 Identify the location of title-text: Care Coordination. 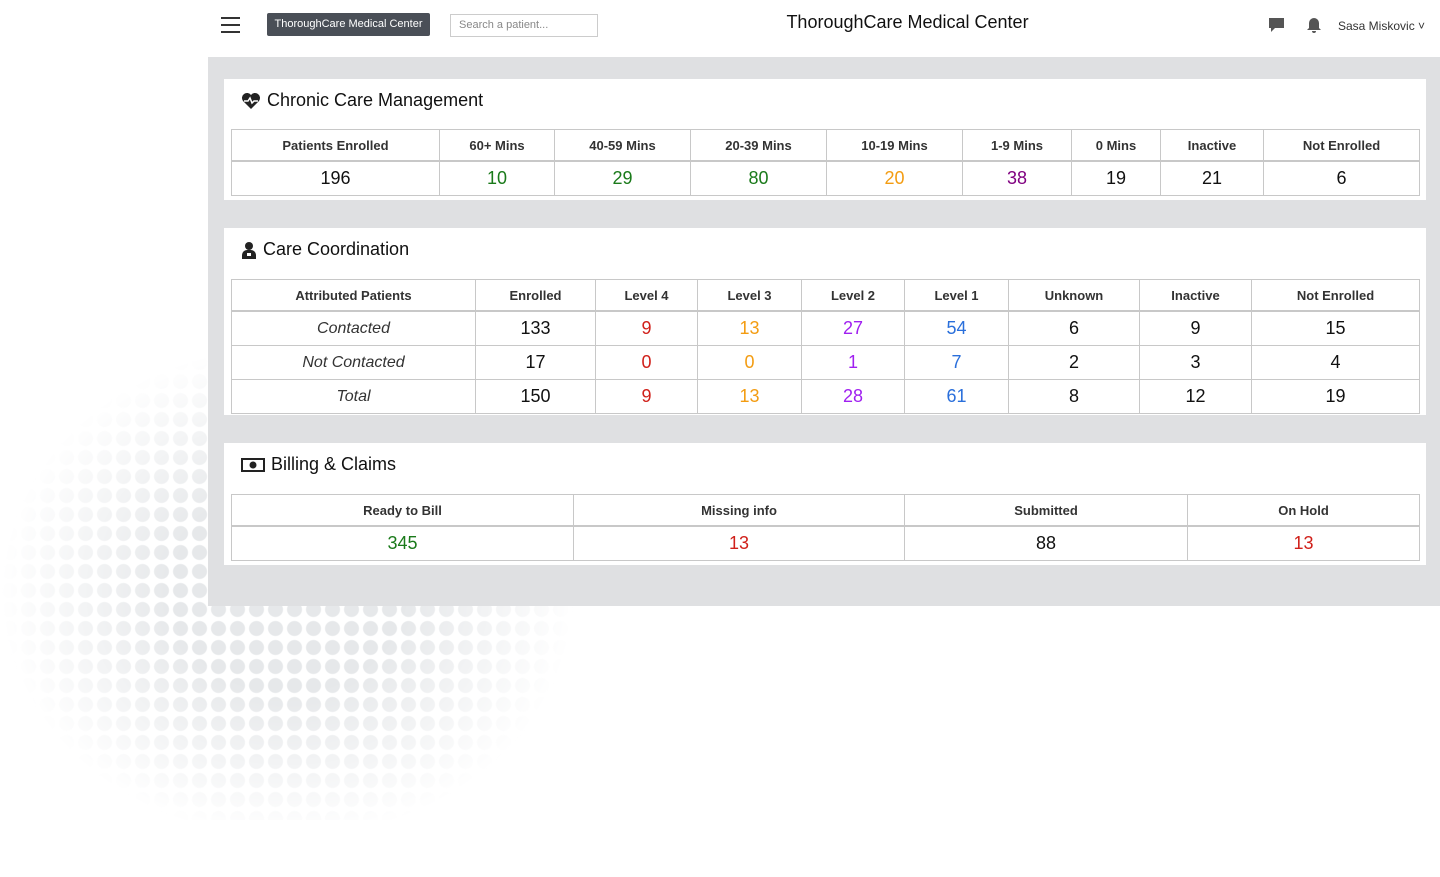
(336, 249).